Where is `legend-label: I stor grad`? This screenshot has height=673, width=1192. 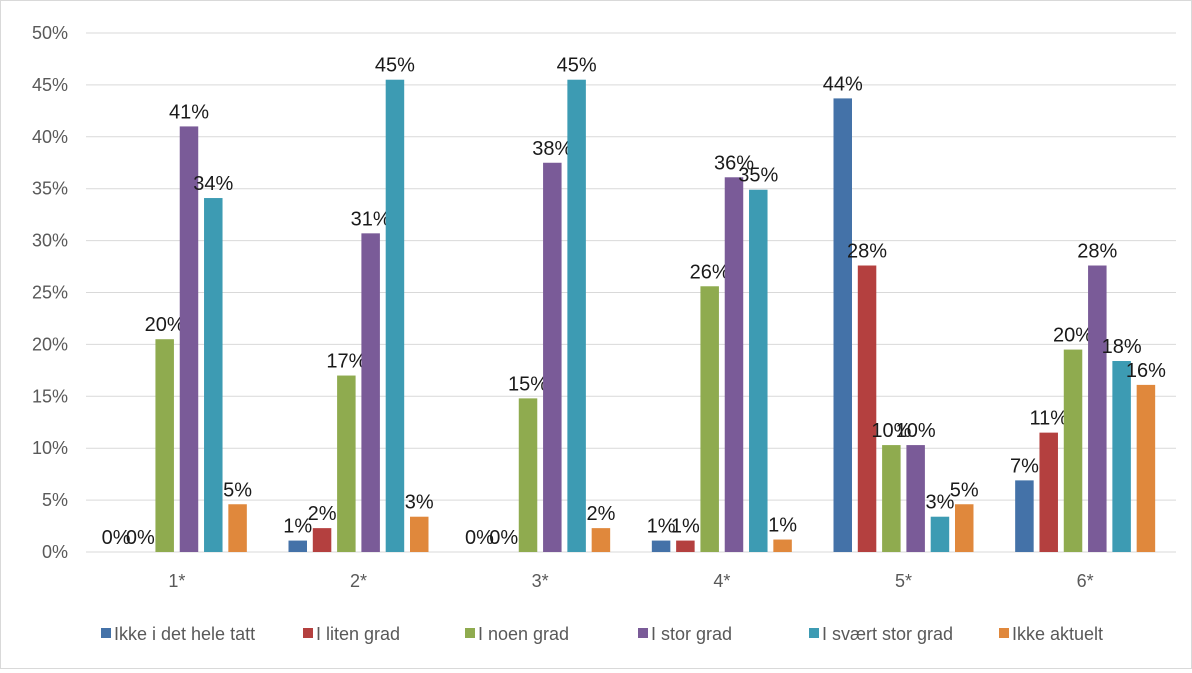
legend-label: I stor grad is located at coordinates (691, 634).